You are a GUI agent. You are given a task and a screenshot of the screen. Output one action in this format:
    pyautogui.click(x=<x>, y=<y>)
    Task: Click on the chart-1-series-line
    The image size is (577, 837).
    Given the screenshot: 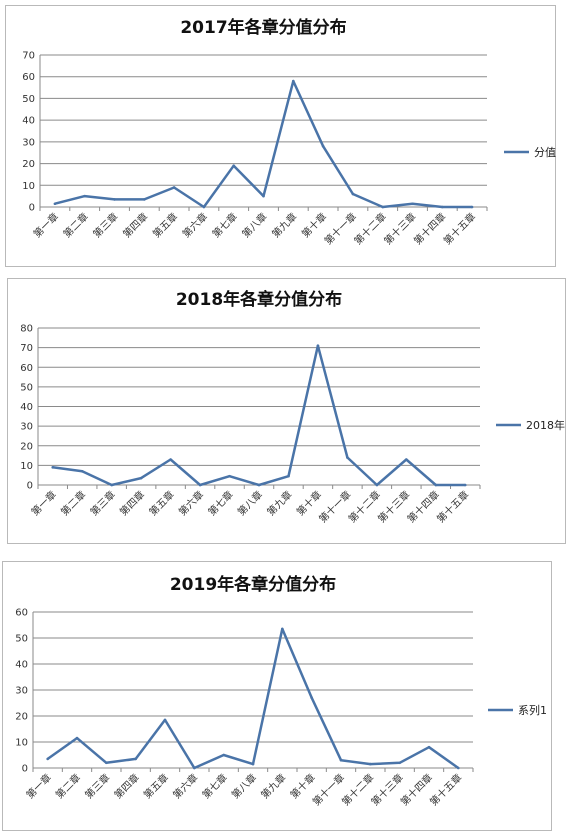 What is the action you would take?
    pyautogui.click(x=259, y=415)
    